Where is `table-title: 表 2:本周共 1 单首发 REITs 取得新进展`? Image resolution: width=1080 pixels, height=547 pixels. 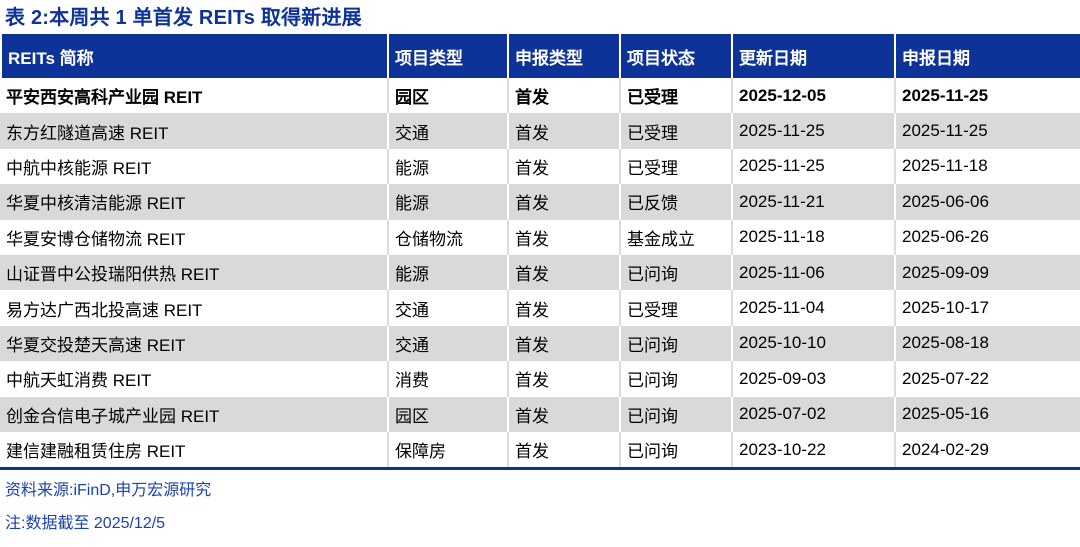
table-title: 表 2:本周共 1 单首发 REITs 取得新进展 is located at coordinates (183, 18).